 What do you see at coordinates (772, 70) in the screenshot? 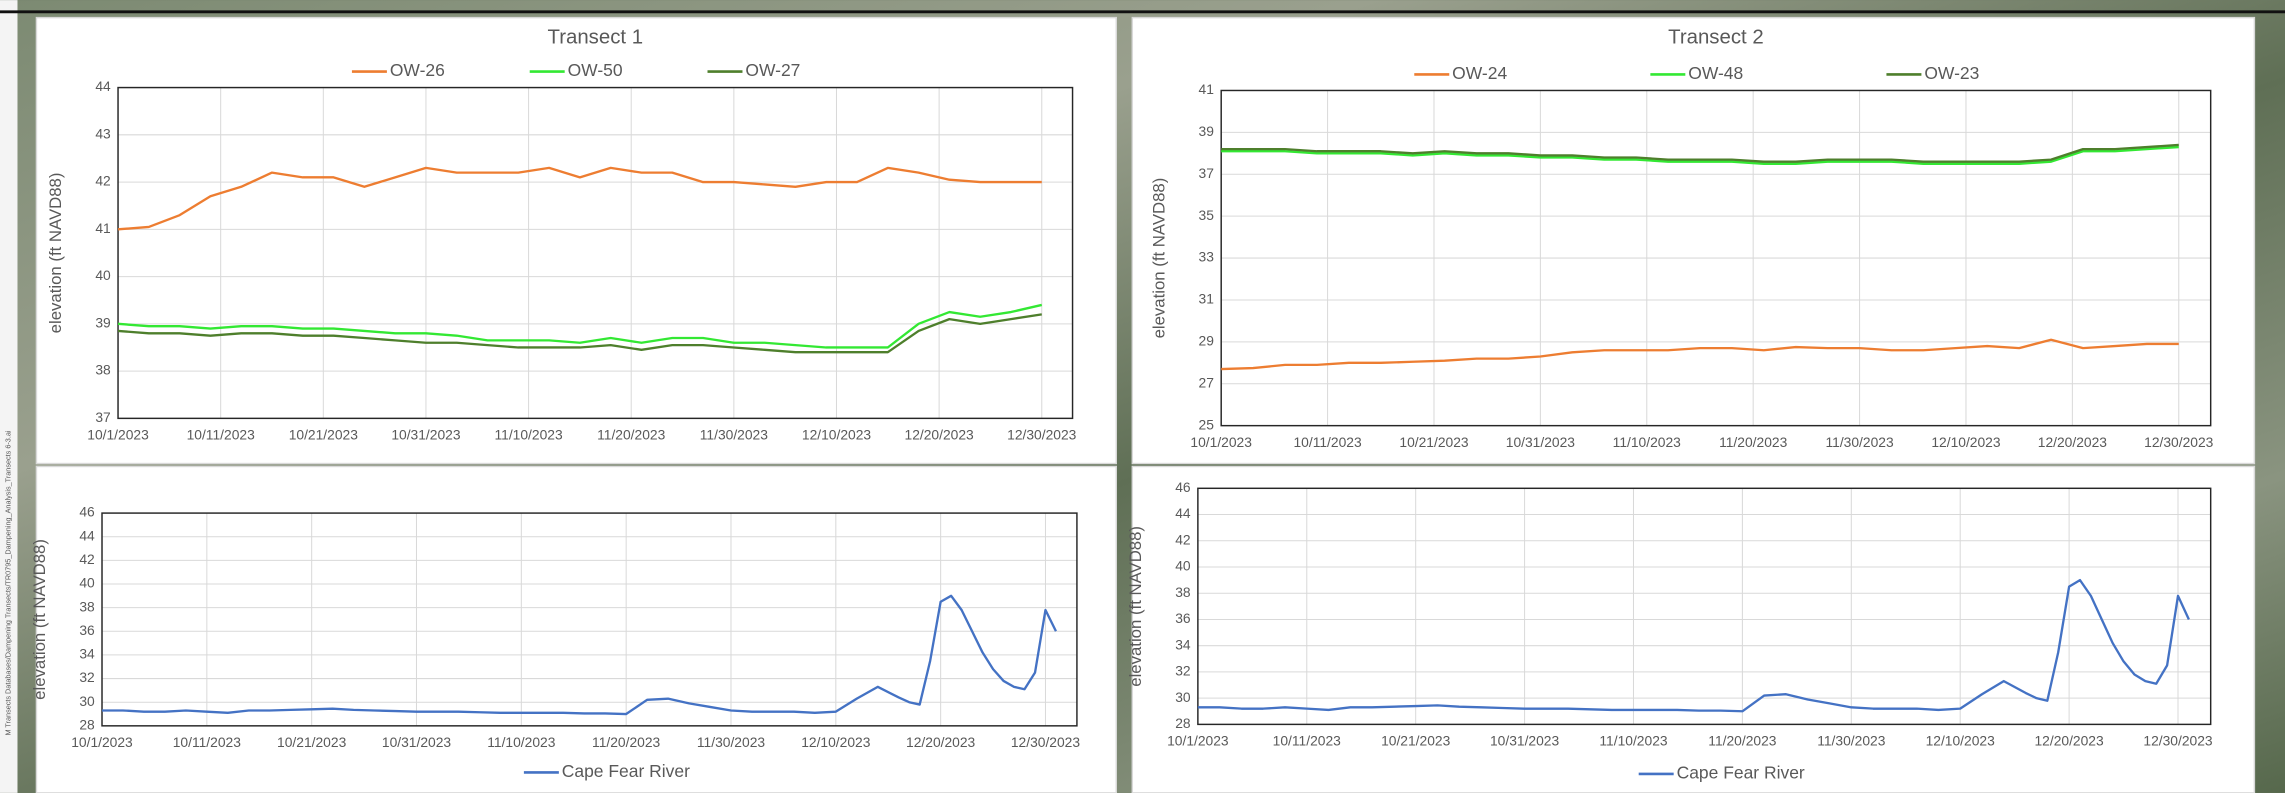
I see `legend-label: OW-27` at bounding box center [772, 70].